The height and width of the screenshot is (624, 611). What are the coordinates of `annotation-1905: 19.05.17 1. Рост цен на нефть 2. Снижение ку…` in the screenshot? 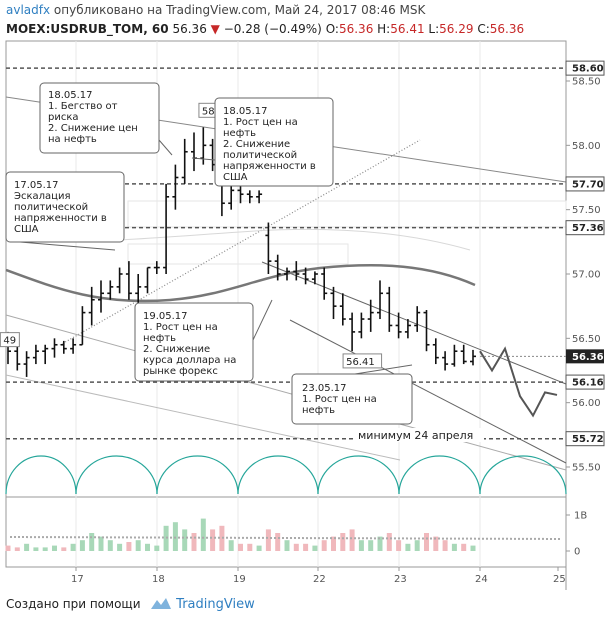 It's located at (203, 340).